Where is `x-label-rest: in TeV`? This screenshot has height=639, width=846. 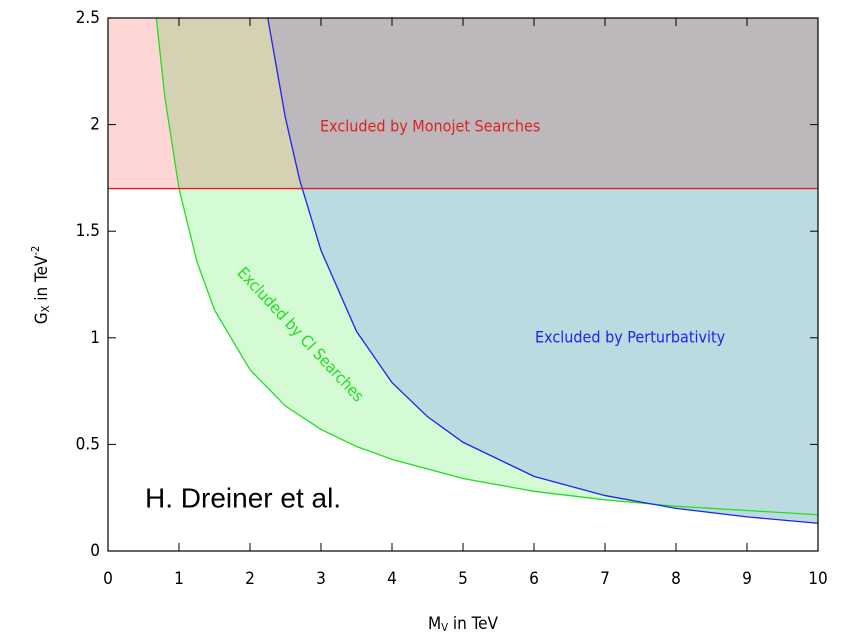 x-label-rest: in TeV is located at coordinates (473, 624).